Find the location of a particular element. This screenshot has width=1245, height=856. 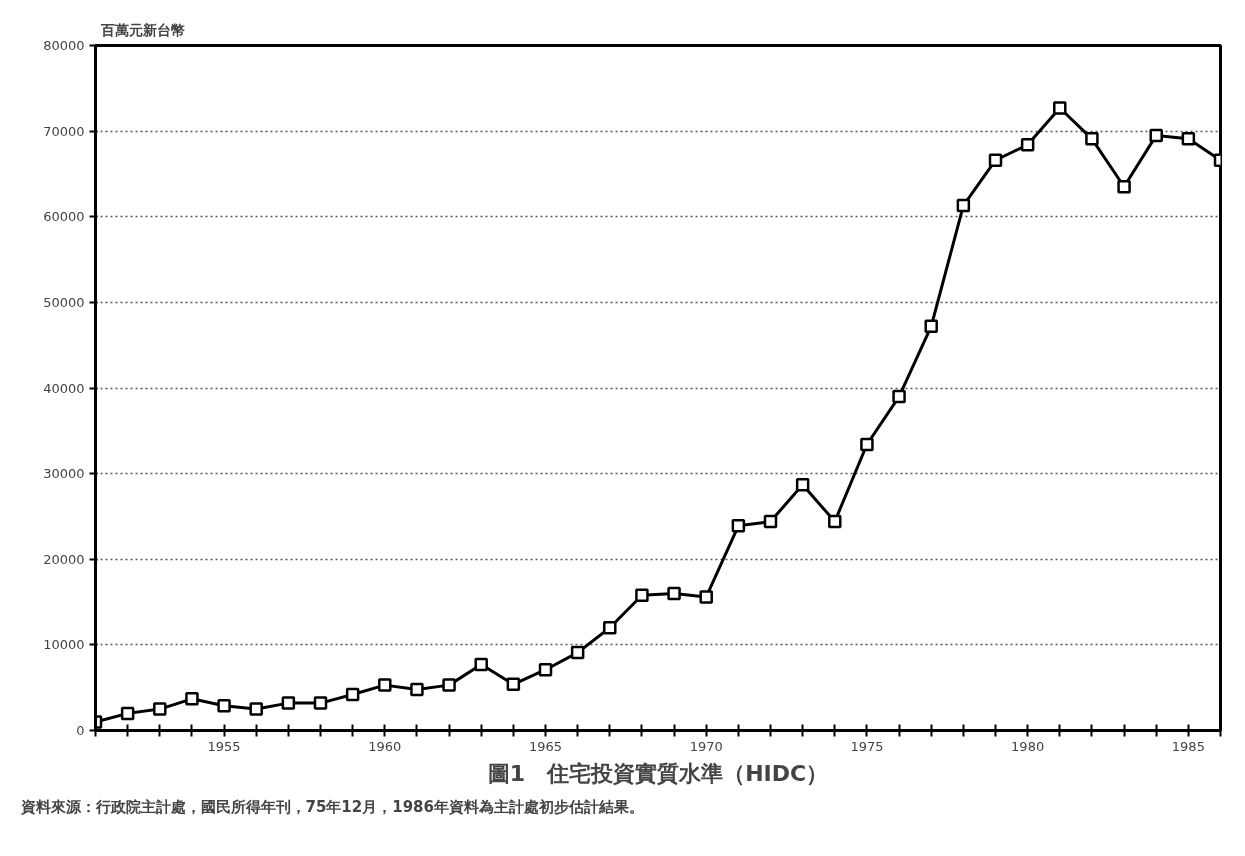

x-tick-label: 1985 is located at coordinates (1188, 746).